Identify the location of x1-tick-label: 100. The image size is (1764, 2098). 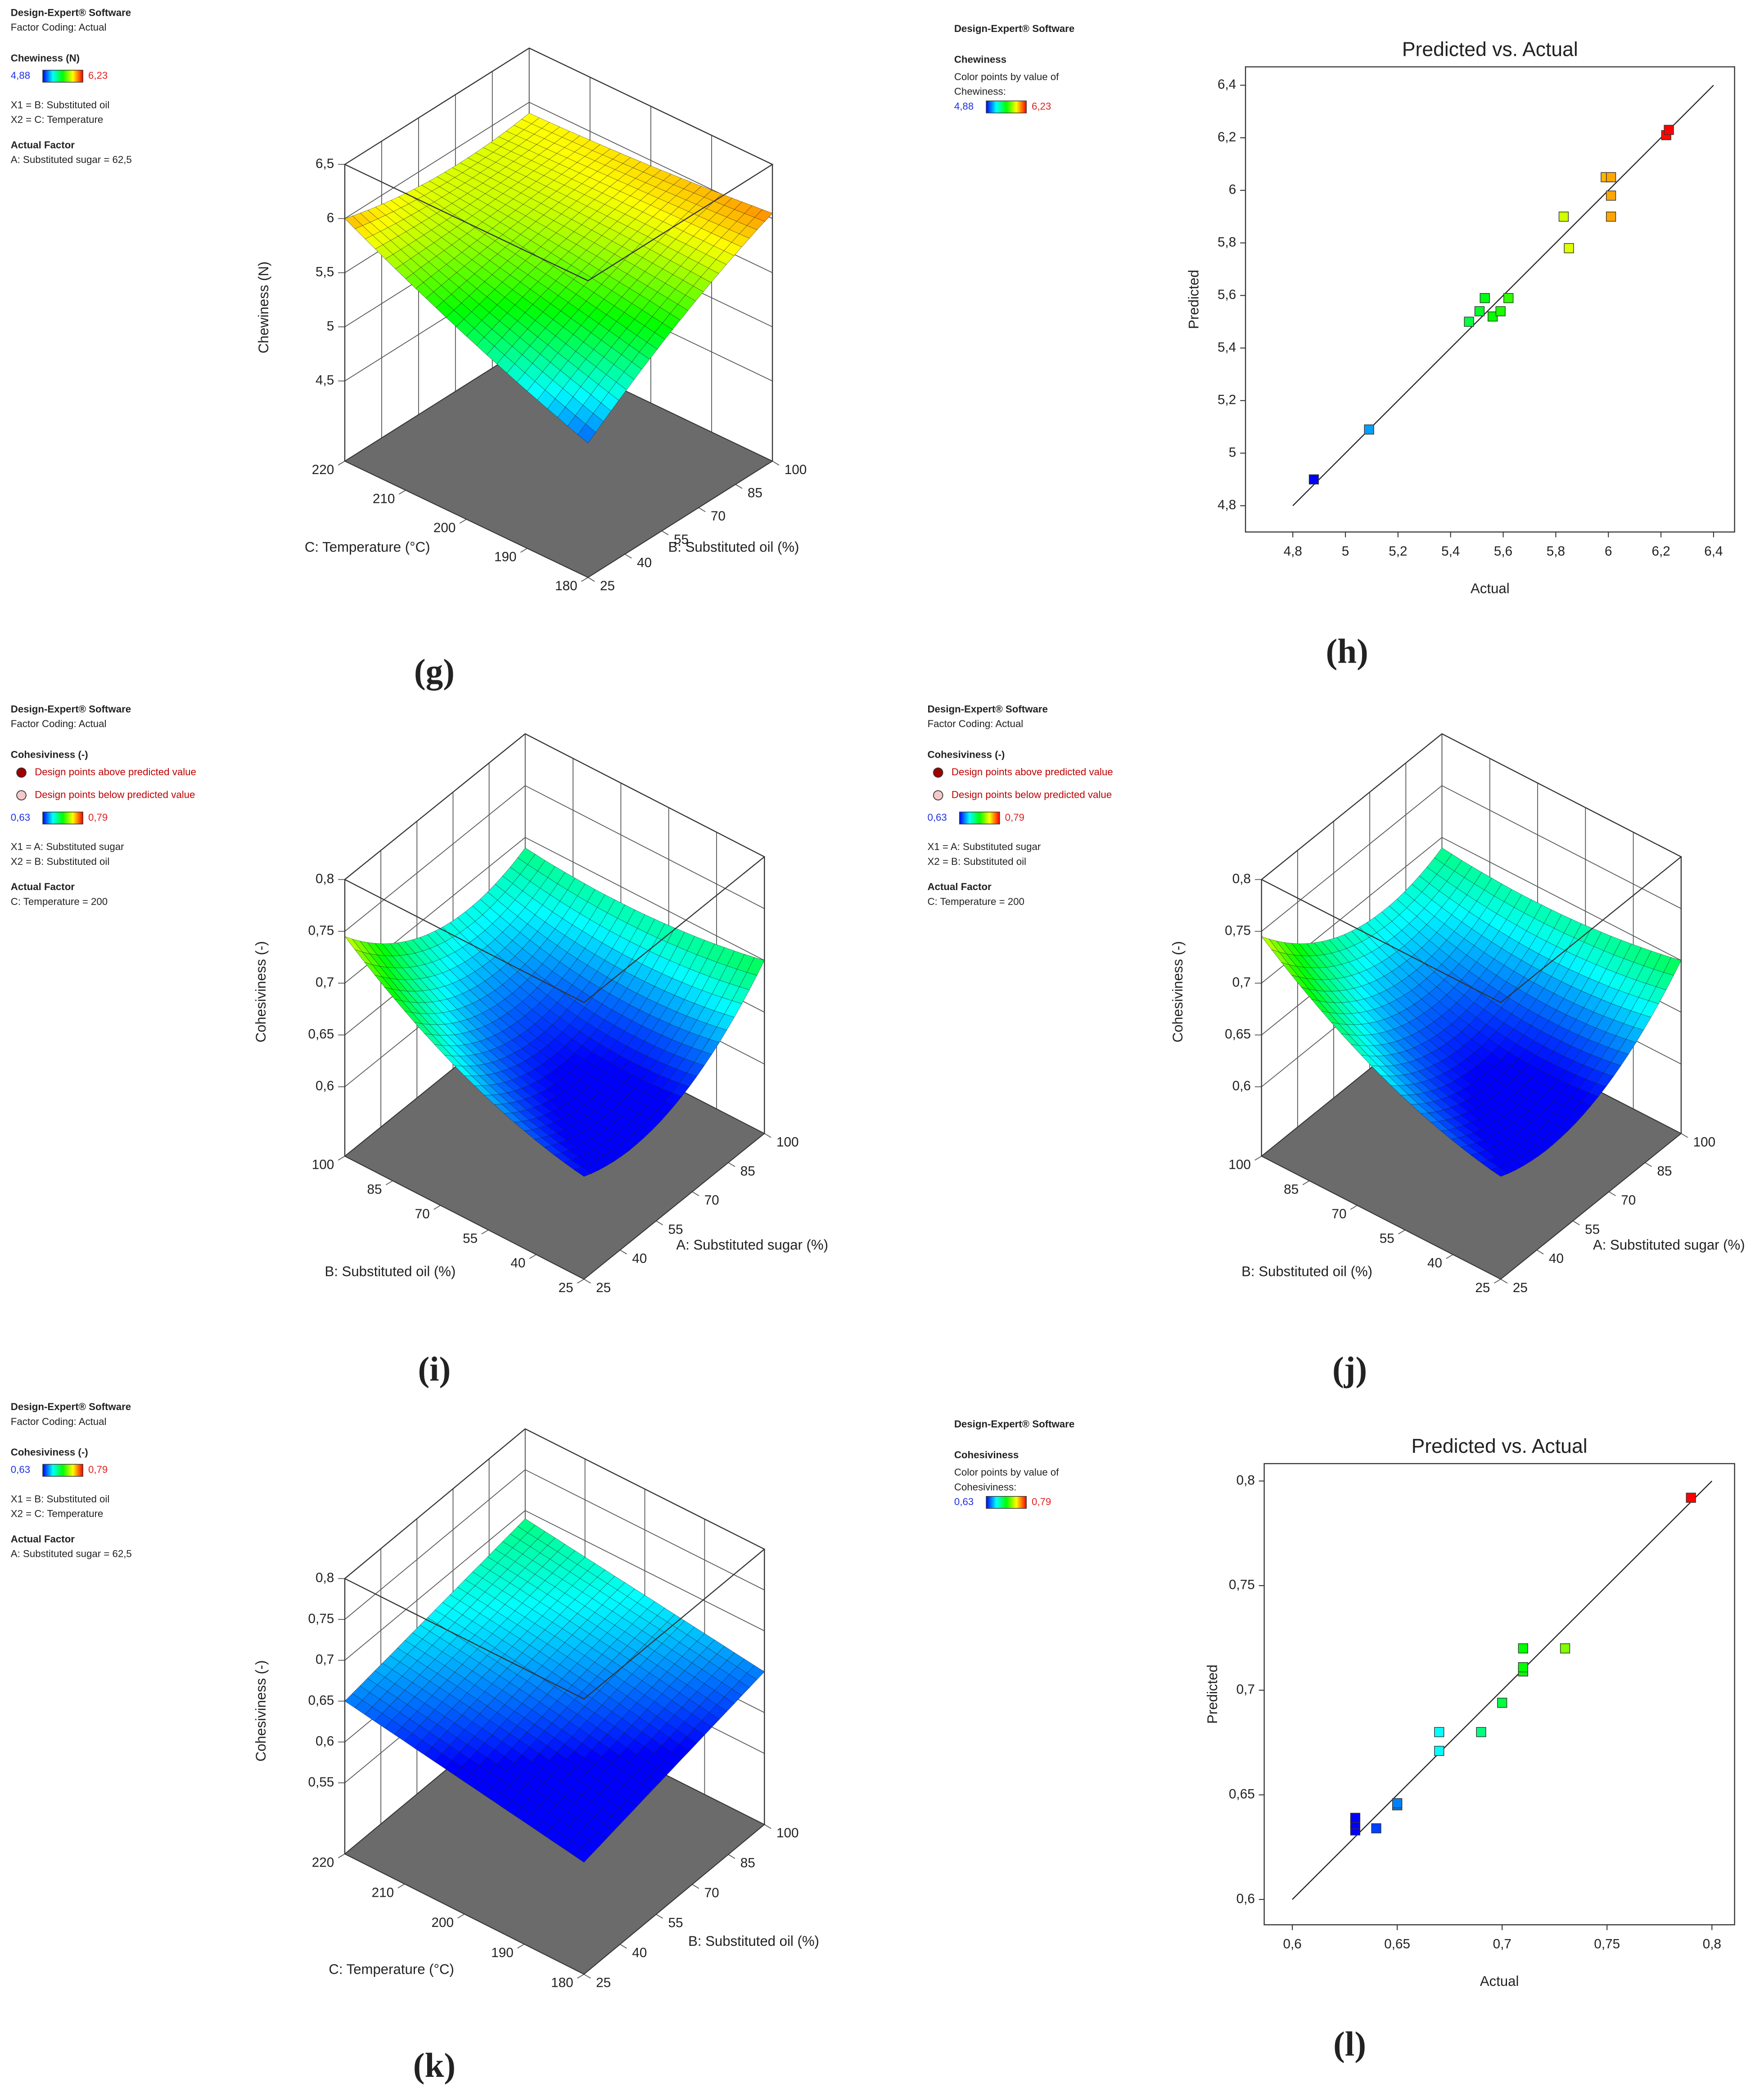
(1704, 1142).